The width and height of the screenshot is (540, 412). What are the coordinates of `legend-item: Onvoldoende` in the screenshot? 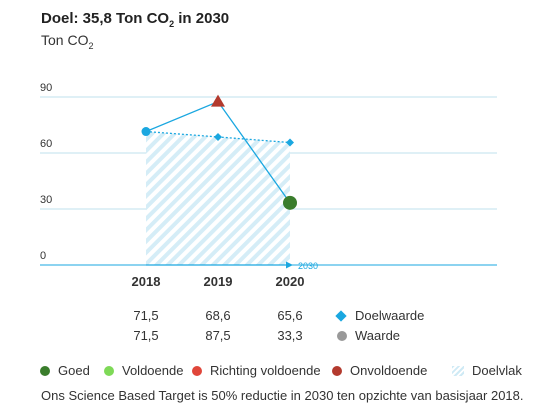 It's located at (379, 370).